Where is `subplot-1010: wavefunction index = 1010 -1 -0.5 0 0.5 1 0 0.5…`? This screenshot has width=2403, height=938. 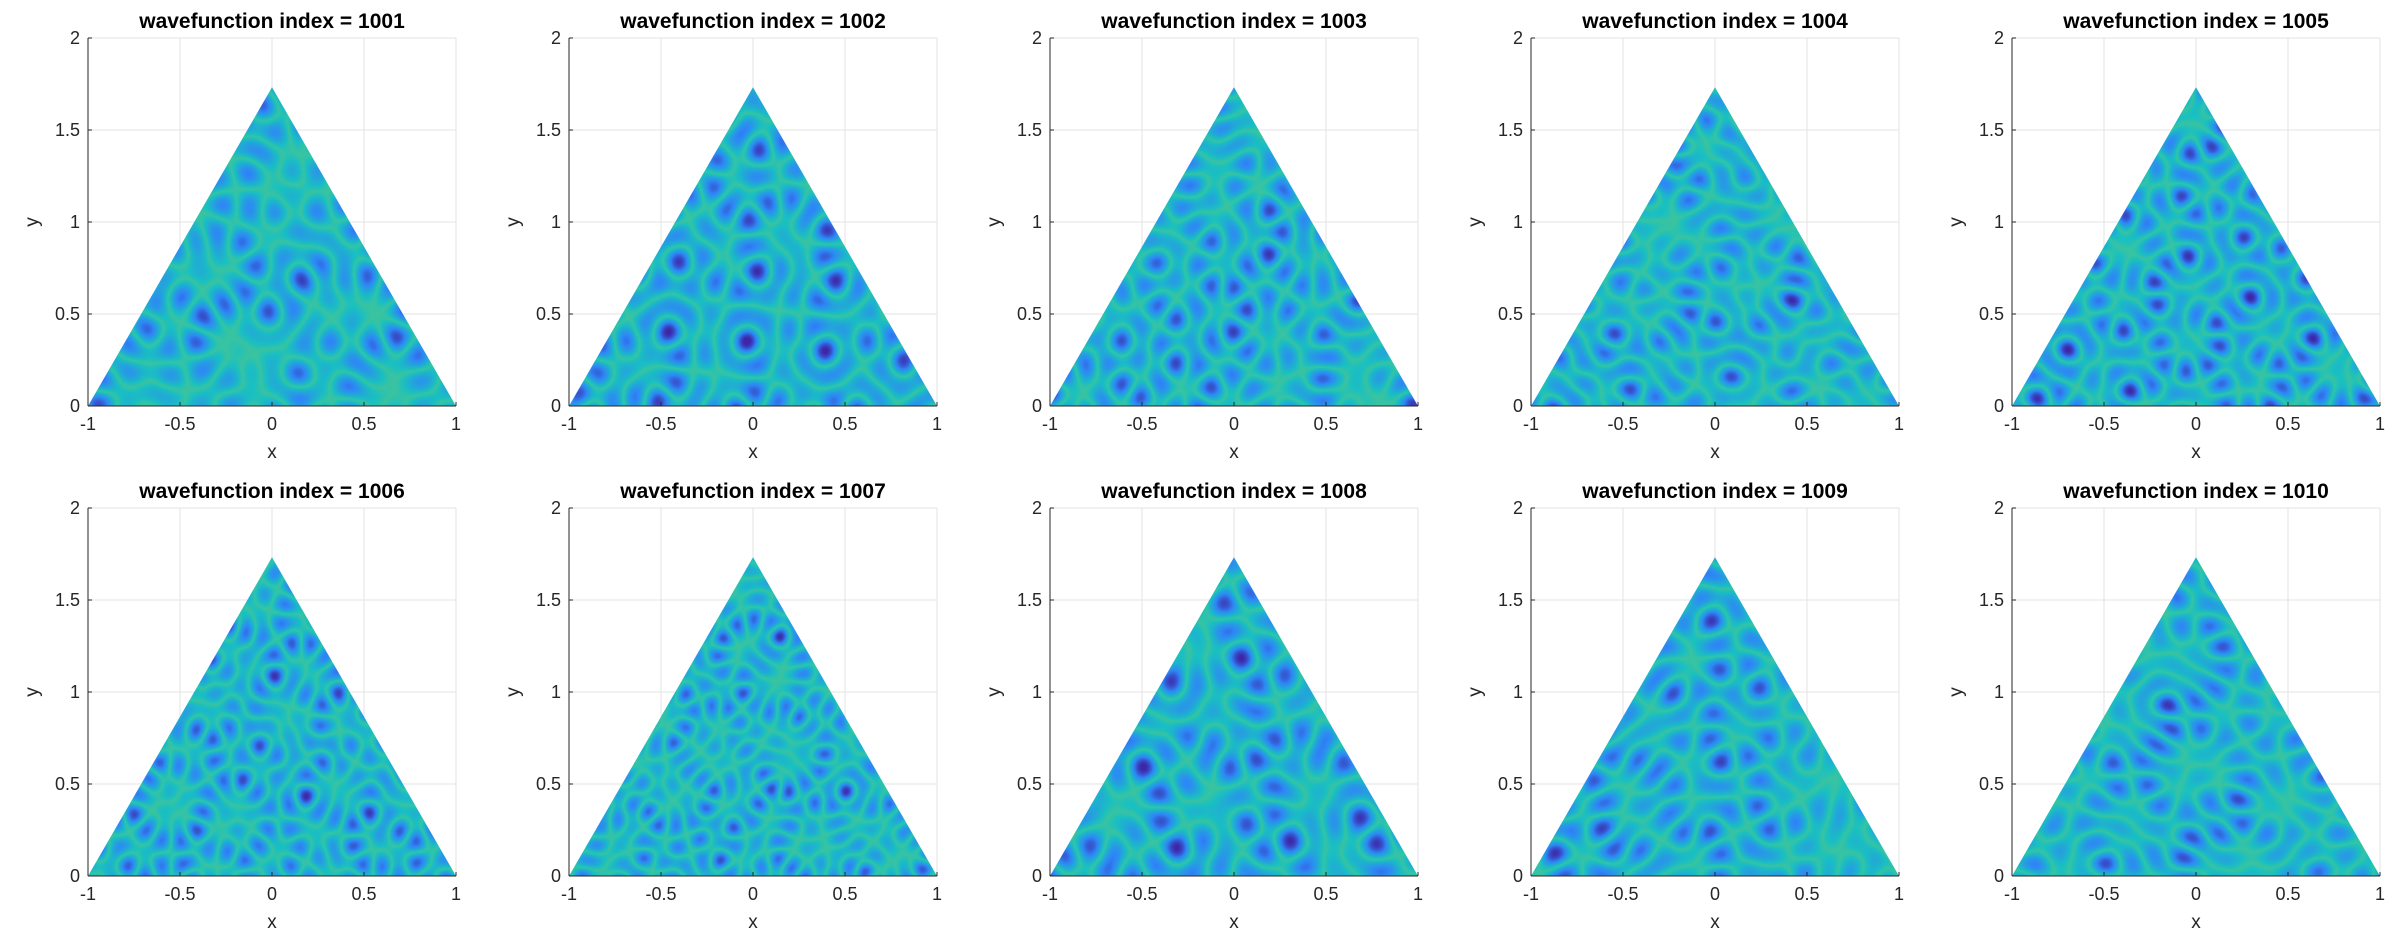
subplot-1010: wavefunction index = 1010 -1 -0.5 0 0.5 1 0 0.5… is located at coordinates (2165, 706).